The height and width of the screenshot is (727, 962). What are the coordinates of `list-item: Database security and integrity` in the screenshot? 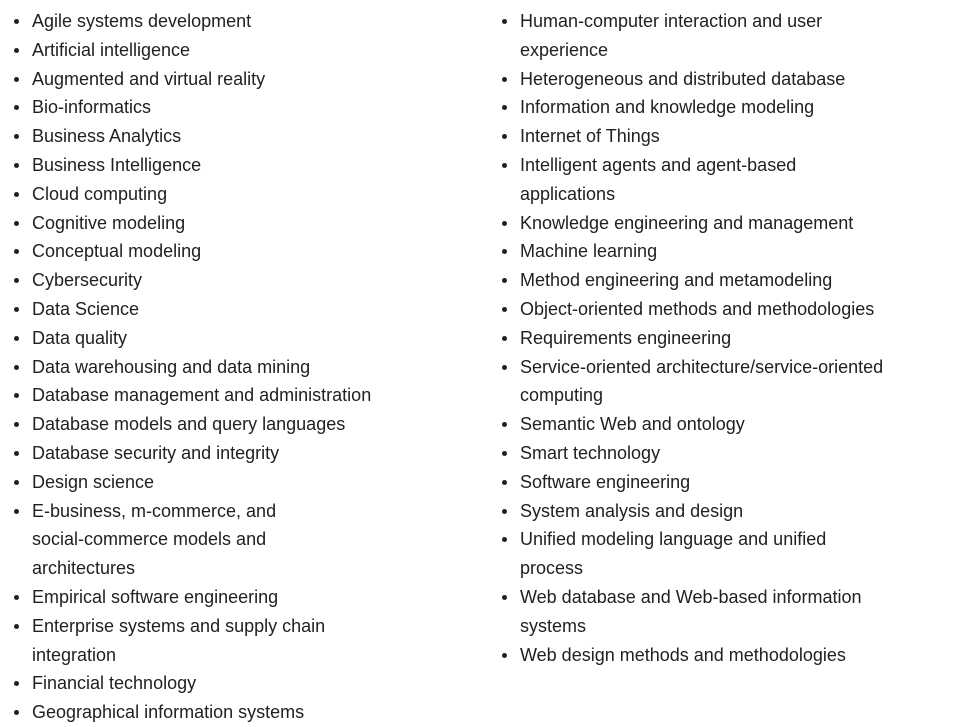 It's located at (244, 453).